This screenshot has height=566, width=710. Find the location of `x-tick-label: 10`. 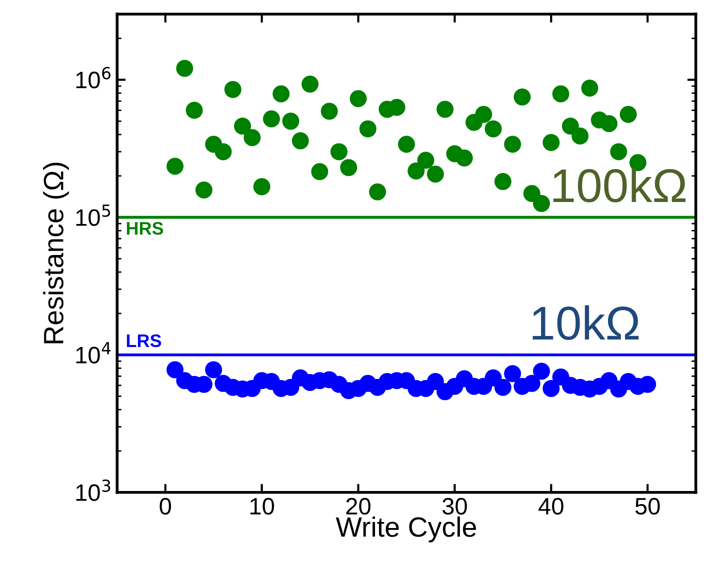

x-tick-label: 10 is located at coordinates (262, 506).